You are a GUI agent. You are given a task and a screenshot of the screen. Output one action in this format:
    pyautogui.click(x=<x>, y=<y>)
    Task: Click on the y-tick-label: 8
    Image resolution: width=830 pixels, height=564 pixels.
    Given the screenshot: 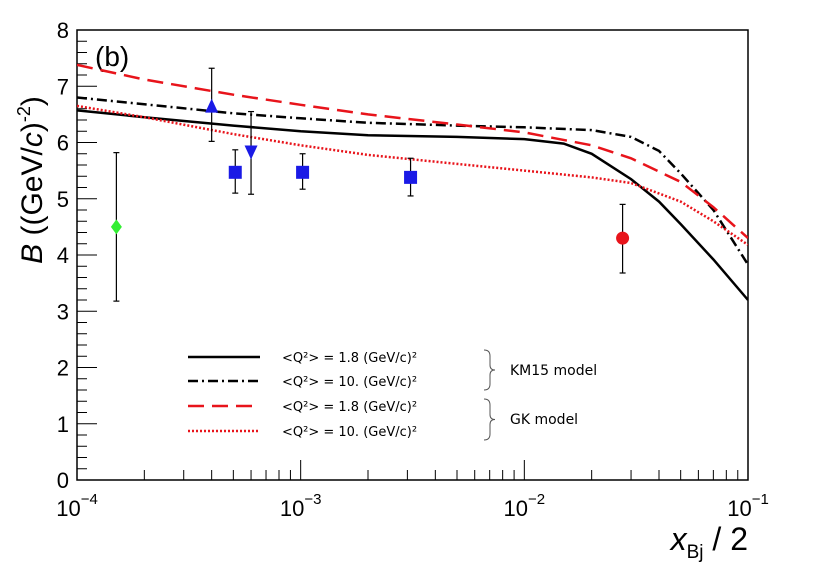 What is the action you would take?
    pyautogui.click(x=63, y=30)
    